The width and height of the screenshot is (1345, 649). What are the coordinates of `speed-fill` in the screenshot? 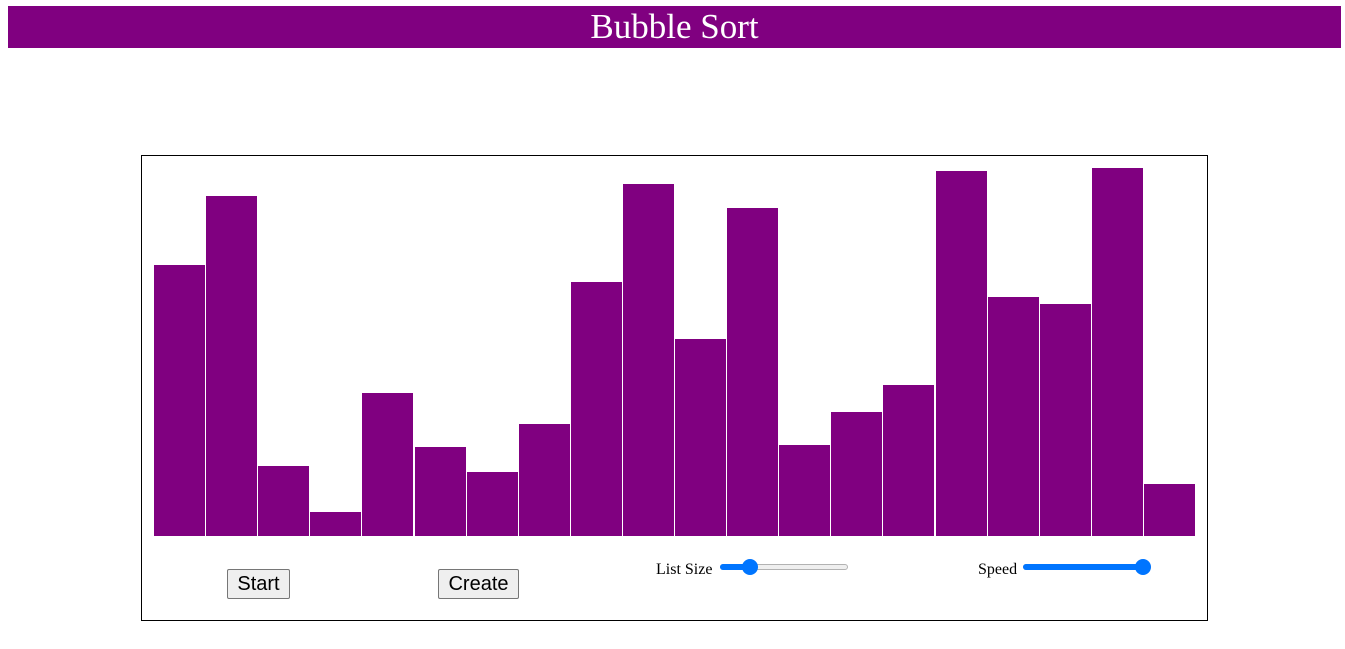 It's located at (1083, 567).